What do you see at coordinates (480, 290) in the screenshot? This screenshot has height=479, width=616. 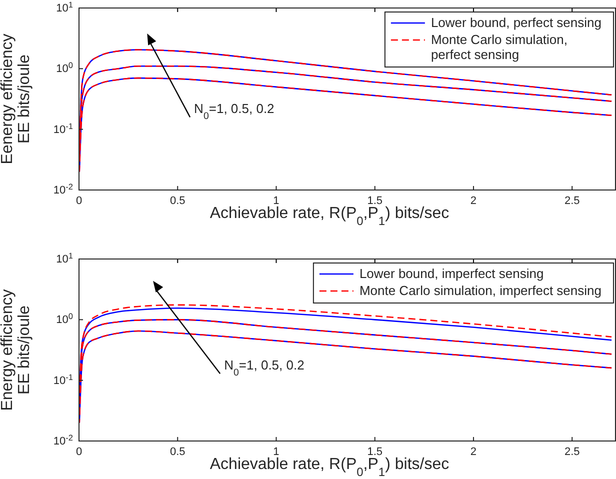 I see `legend-label: Monte Carlo simulation, imperfect sensing` at bounding box center [480, 290].